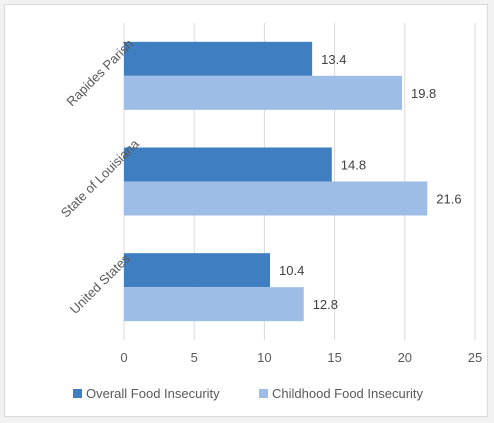 The height and width of the screenshot is (423, 494). I want to click on category-label: United States, so click(100, 284).